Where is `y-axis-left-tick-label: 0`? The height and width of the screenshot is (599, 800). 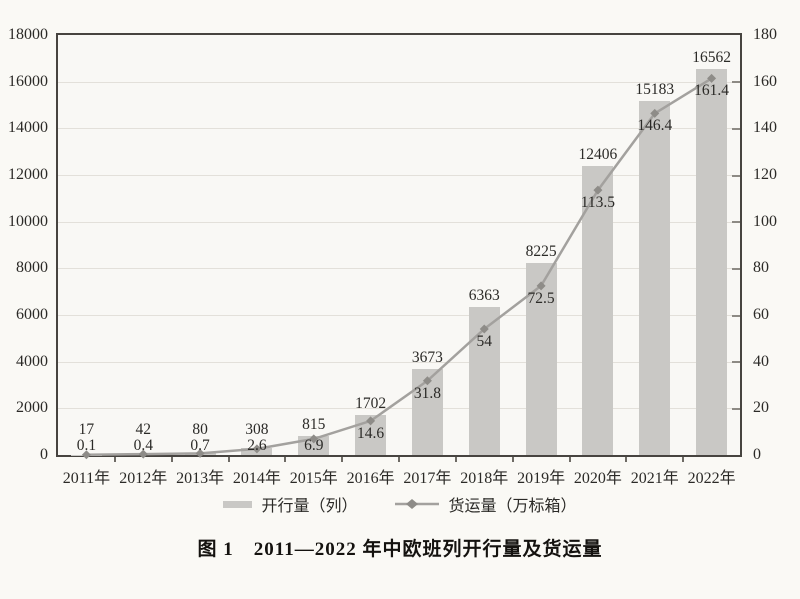
y-axis-left-tick-label: 0 is located at coordinates (44, 454).